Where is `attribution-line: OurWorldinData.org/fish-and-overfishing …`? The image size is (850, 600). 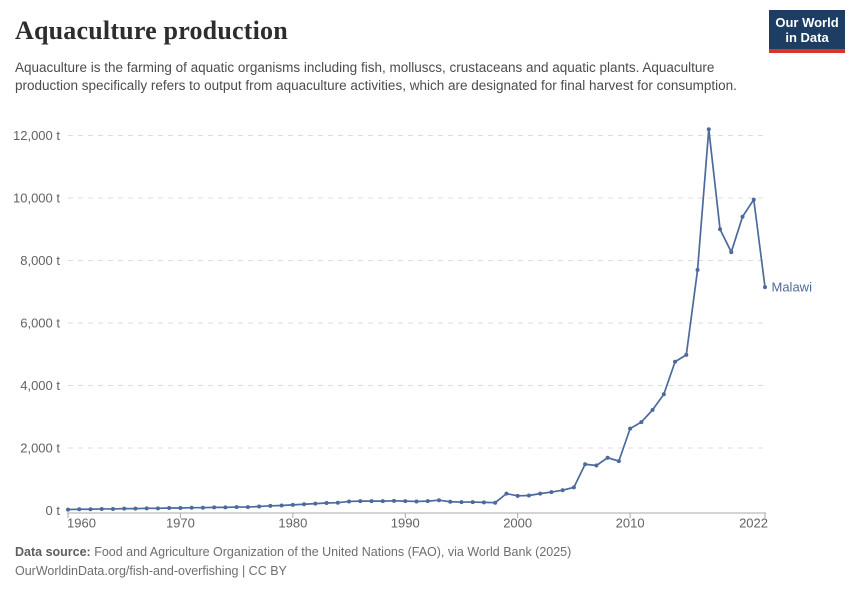 attribution-line: OurWorldinData.org/fish-and-overfishing … is located at coordinates (425, 571).